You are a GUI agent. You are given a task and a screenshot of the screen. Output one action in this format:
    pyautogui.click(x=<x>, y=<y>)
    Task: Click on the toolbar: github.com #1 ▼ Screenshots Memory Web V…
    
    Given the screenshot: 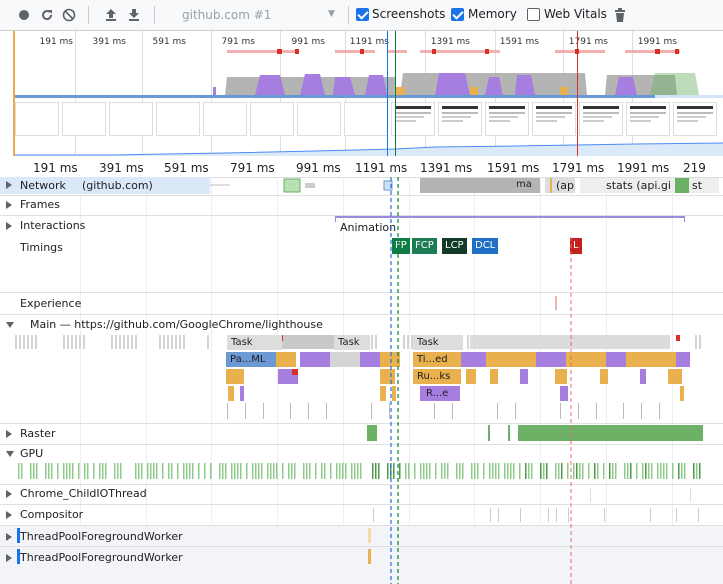 What is the action you would take?
    pyautogui.click(x=361, y=15)
    